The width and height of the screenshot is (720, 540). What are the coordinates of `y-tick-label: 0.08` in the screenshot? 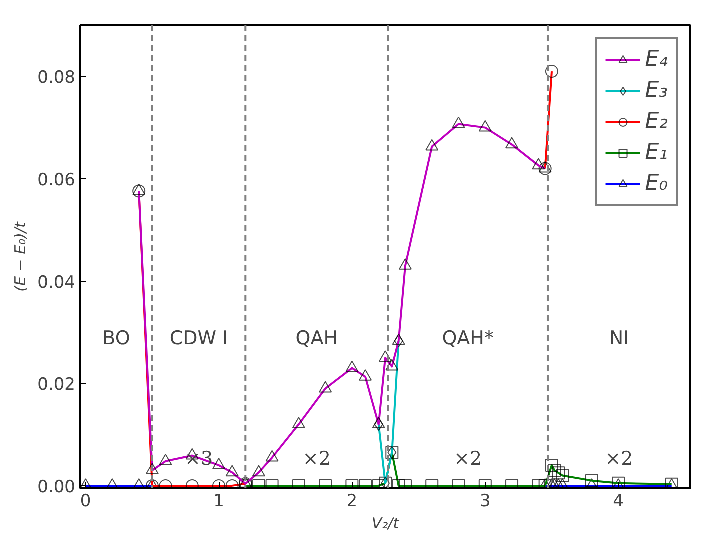 It's located at (57, 78).